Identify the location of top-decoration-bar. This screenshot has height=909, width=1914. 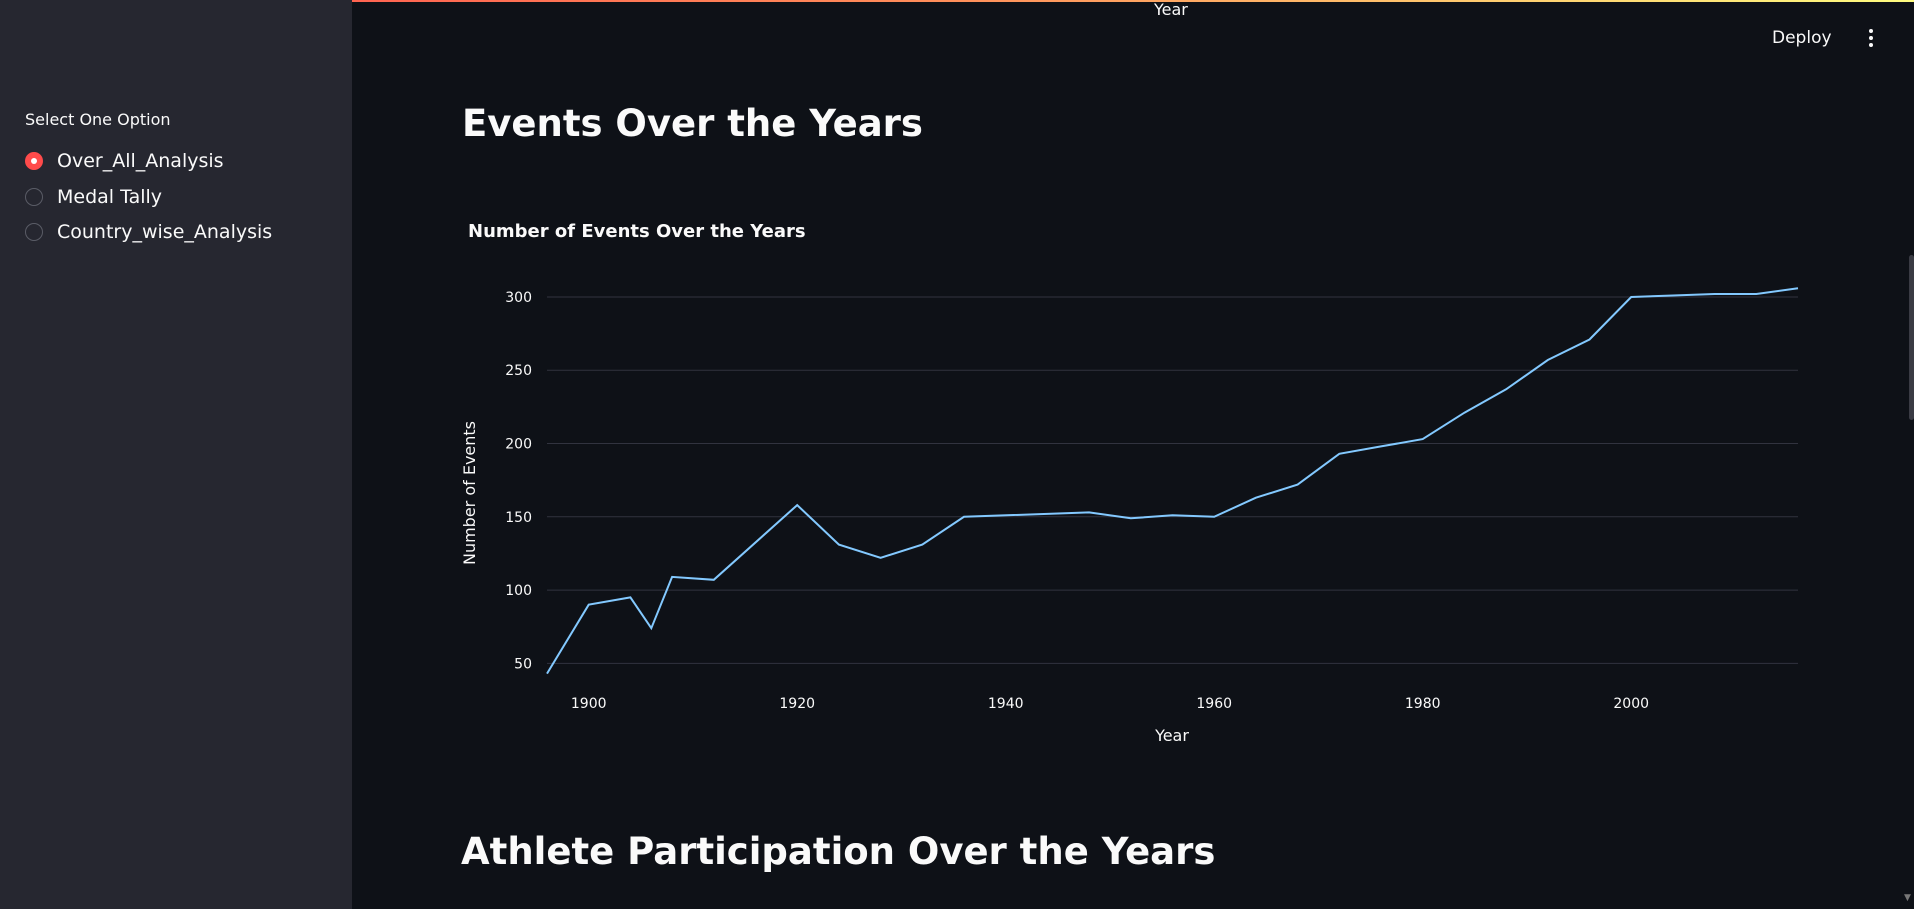
(957, 1).